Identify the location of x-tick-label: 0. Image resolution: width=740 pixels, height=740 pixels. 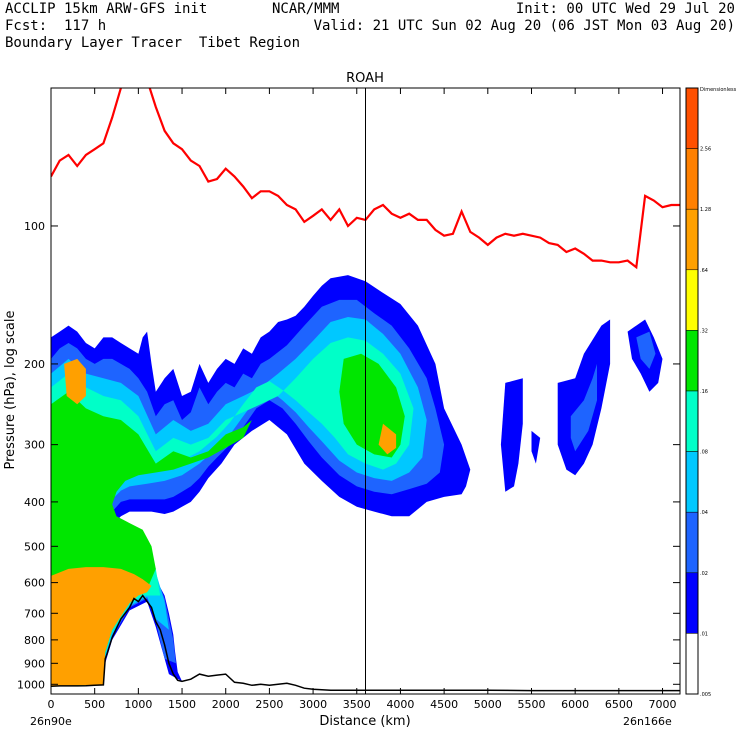
(51, 704).